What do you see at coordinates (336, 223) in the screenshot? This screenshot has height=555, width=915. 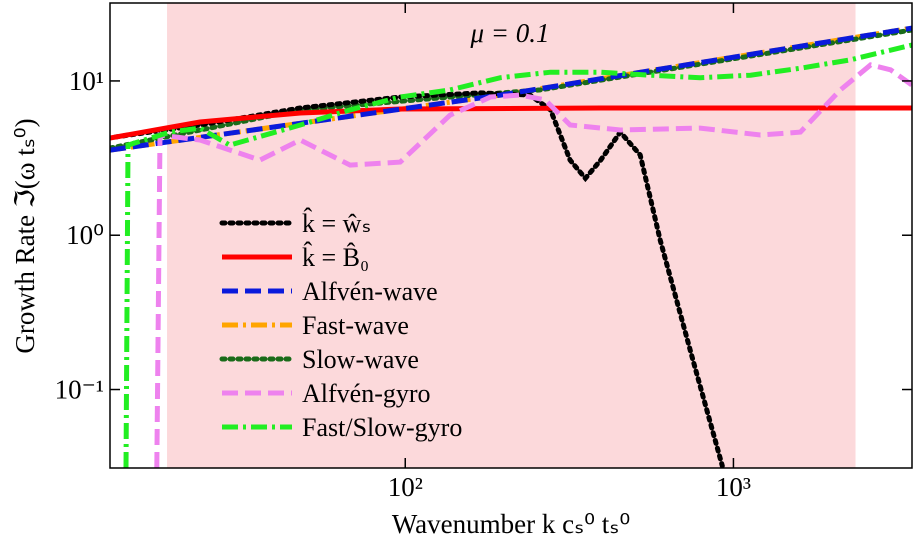 I see `legend-label: k̂ = ŵₛ` at bounding box center [336, 223].